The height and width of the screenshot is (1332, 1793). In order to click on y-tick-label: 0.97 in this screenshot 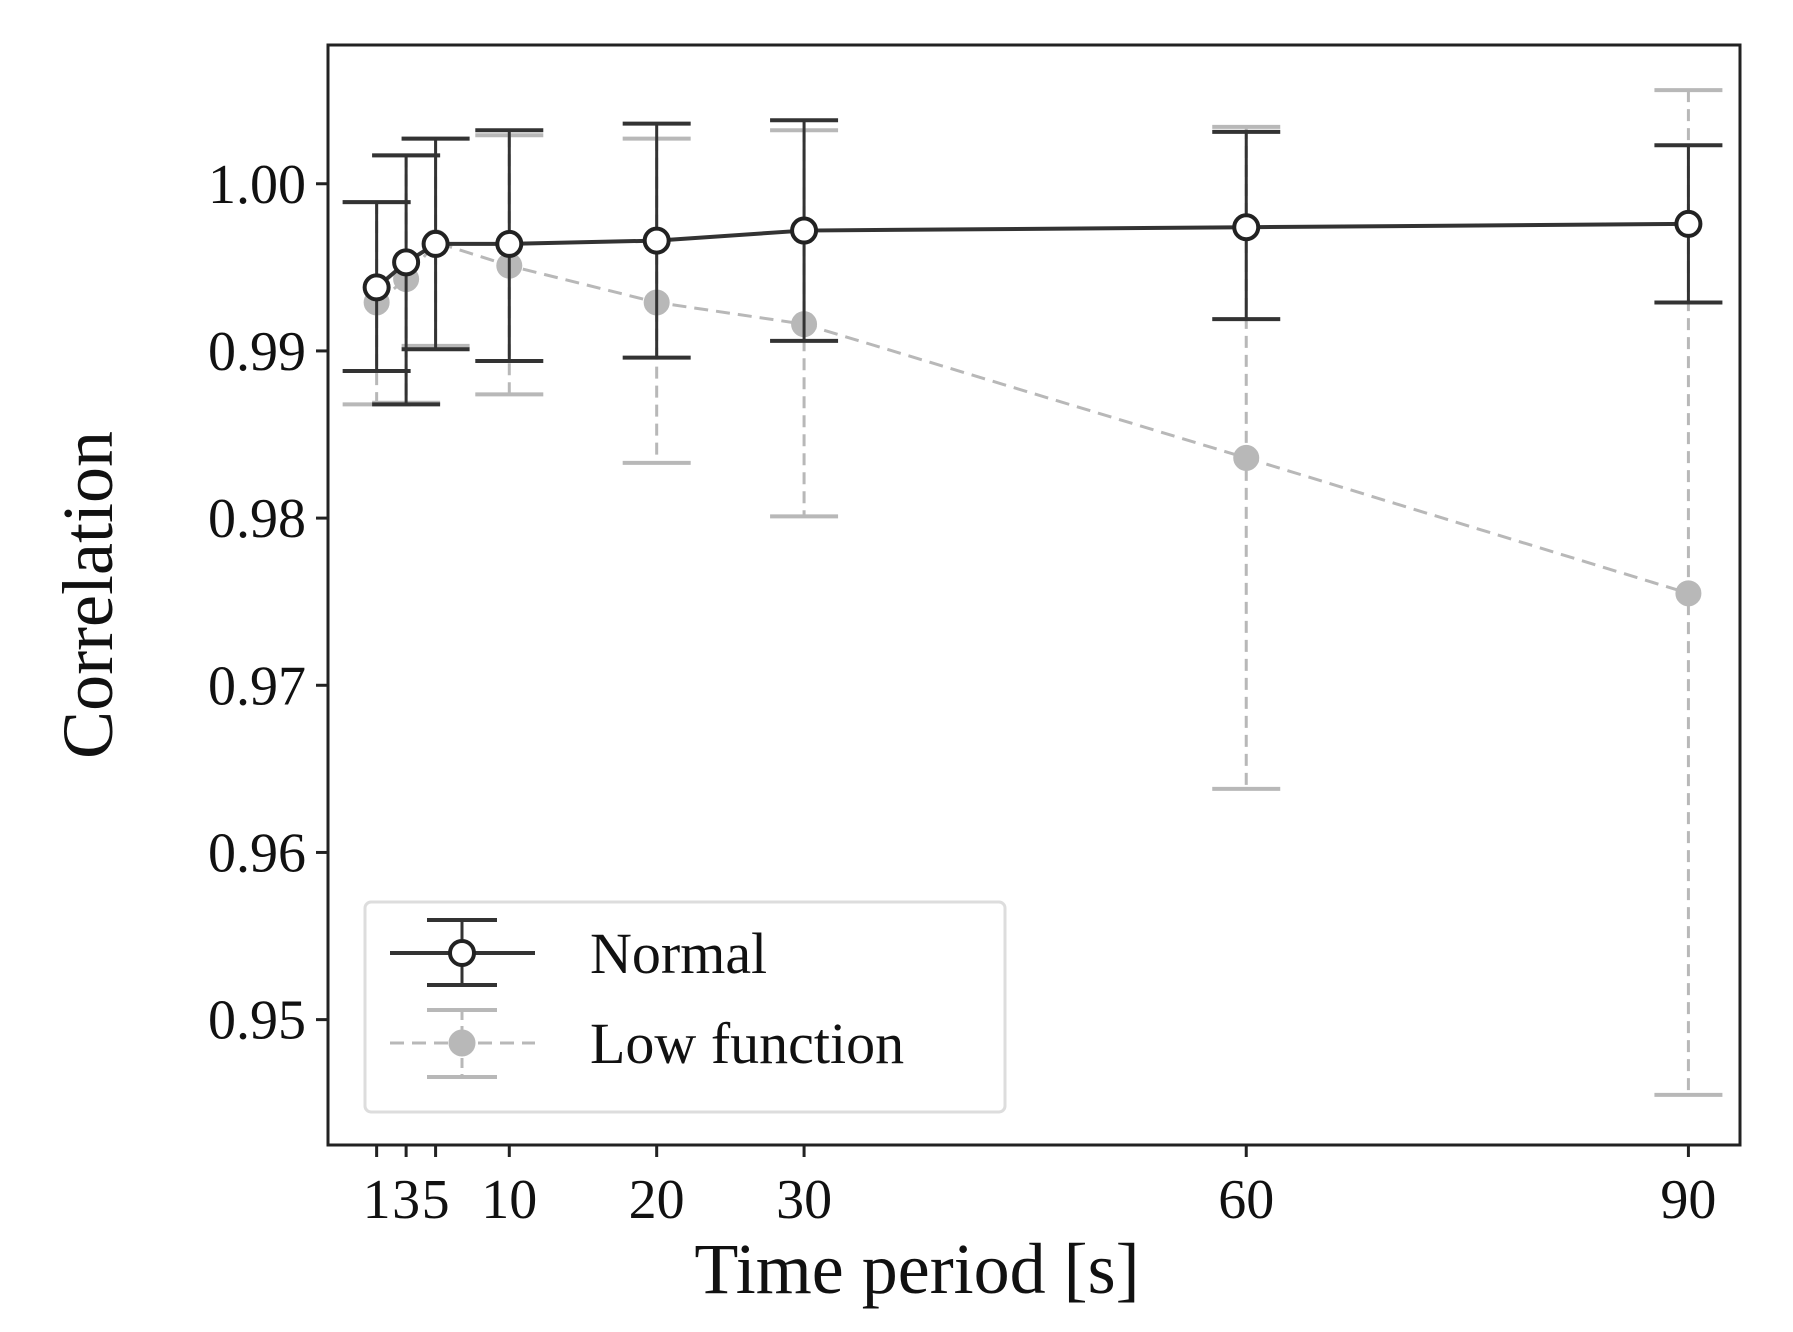, I will do `click(257, 686)`.